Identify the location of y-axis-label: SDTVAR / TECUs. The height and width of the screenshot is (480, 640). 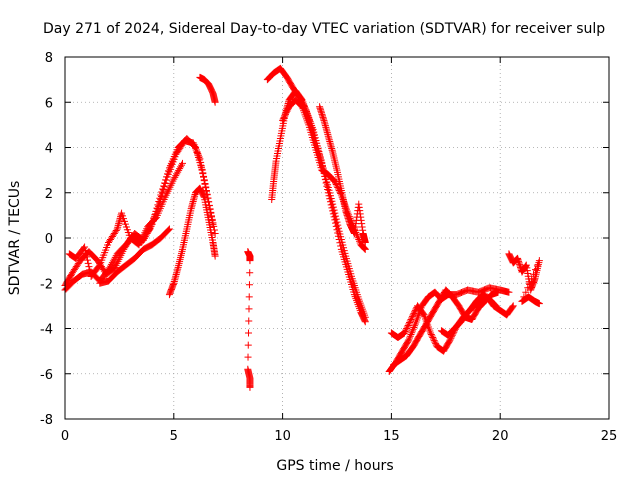
(15, 238).